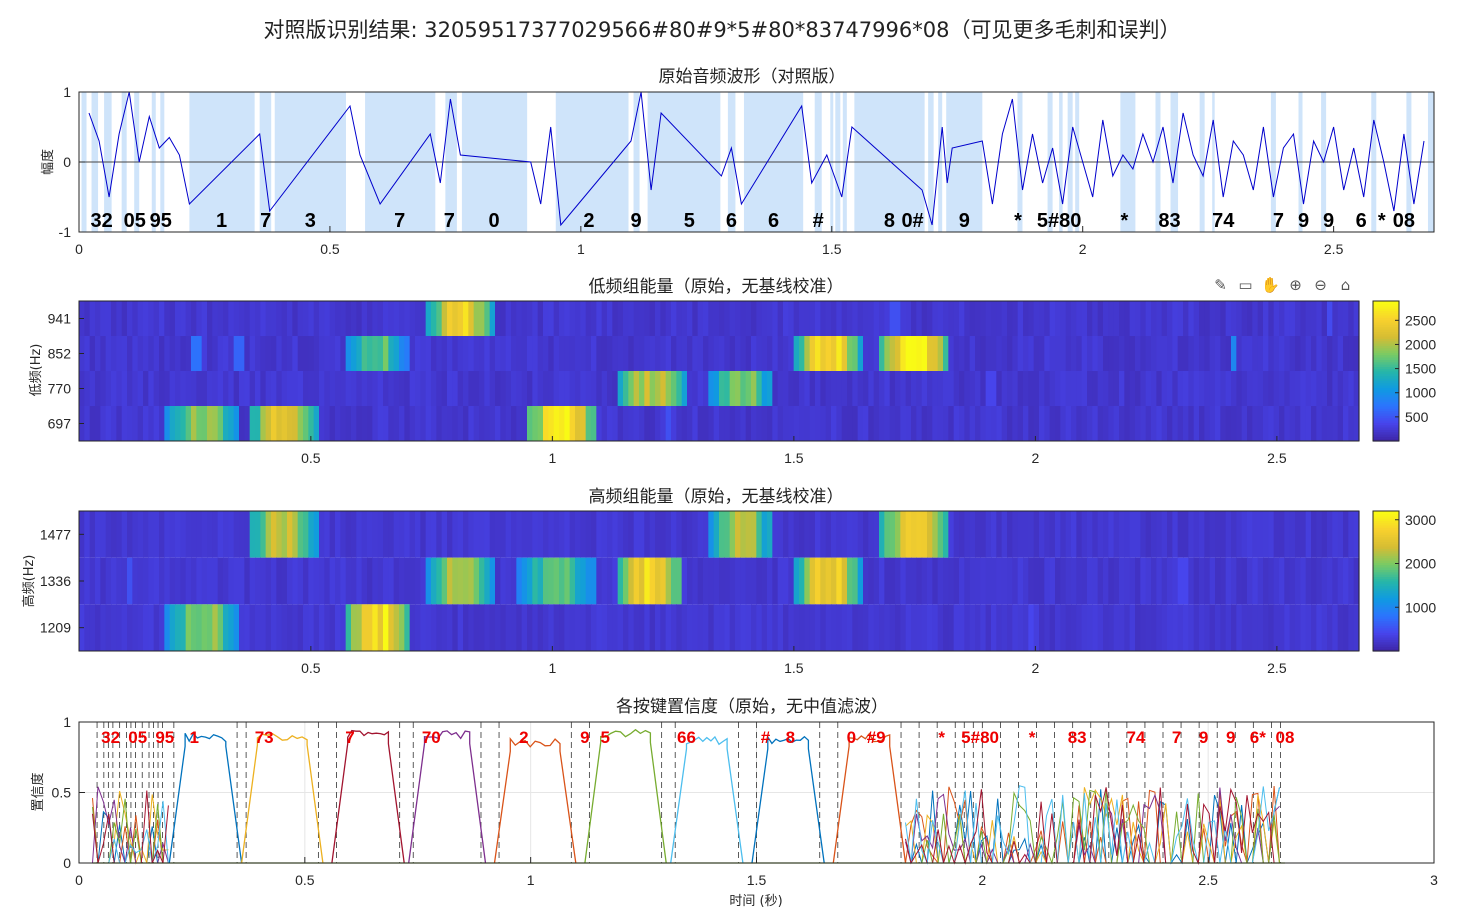 The image size is (1464, 919). I want to click on home-icon: ⌂, so click(1345, 285).